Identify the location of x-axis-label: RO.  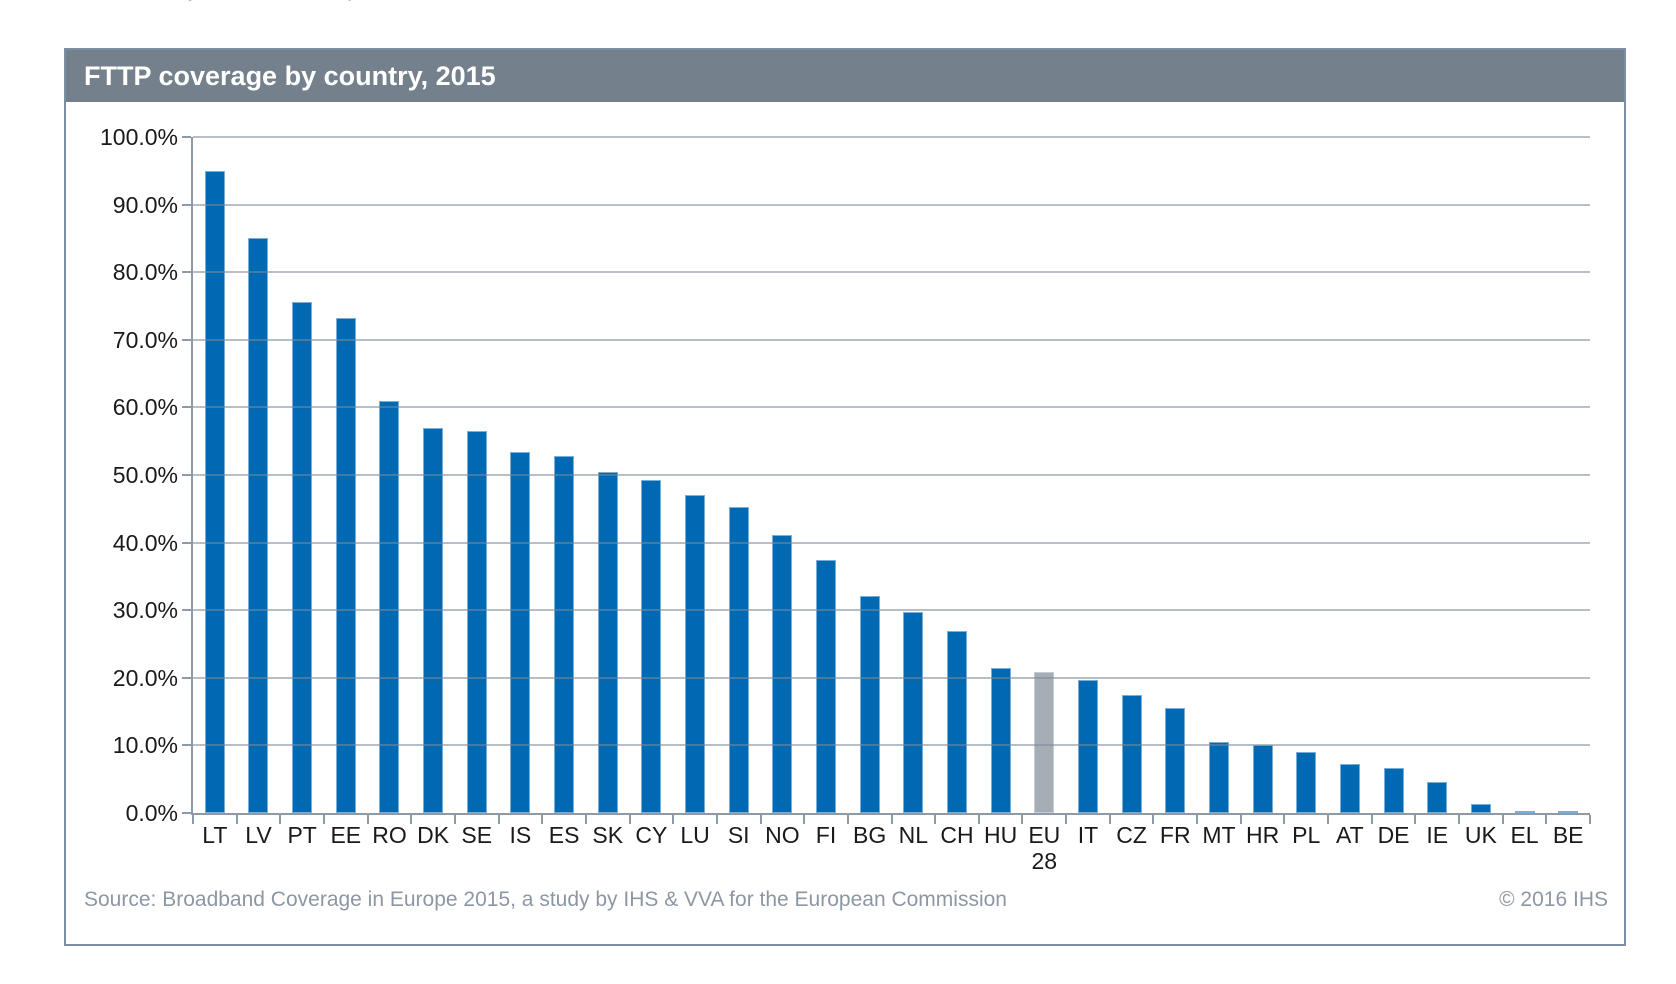
(389, 835).